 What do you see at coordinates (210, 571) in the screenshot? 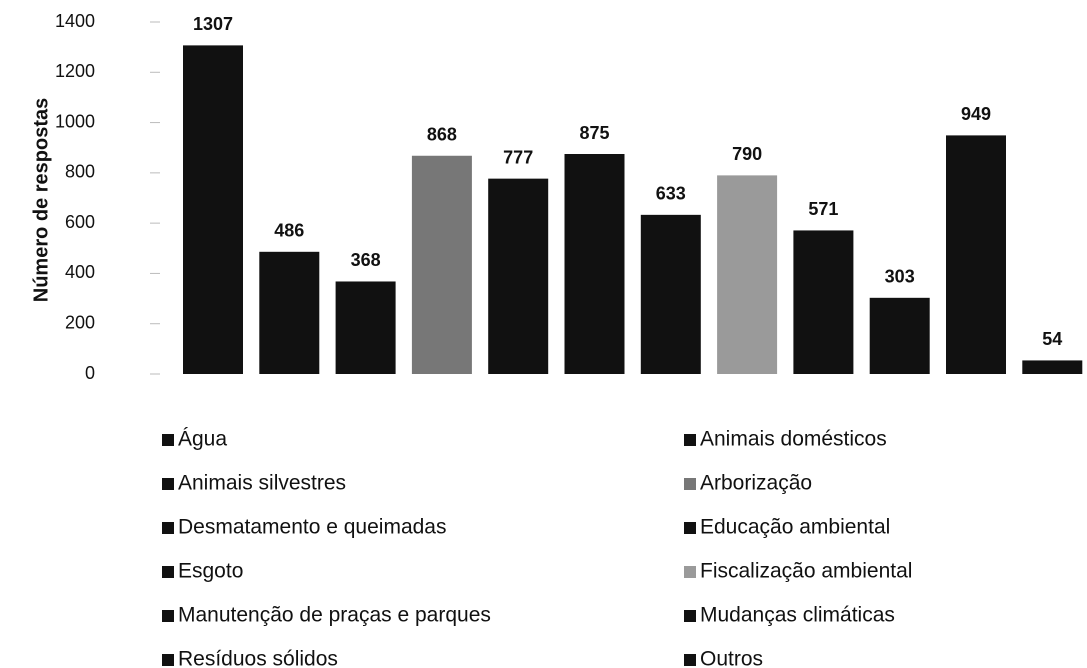
I see `legend-label: Esgoto` at bounding box center [210, 571].